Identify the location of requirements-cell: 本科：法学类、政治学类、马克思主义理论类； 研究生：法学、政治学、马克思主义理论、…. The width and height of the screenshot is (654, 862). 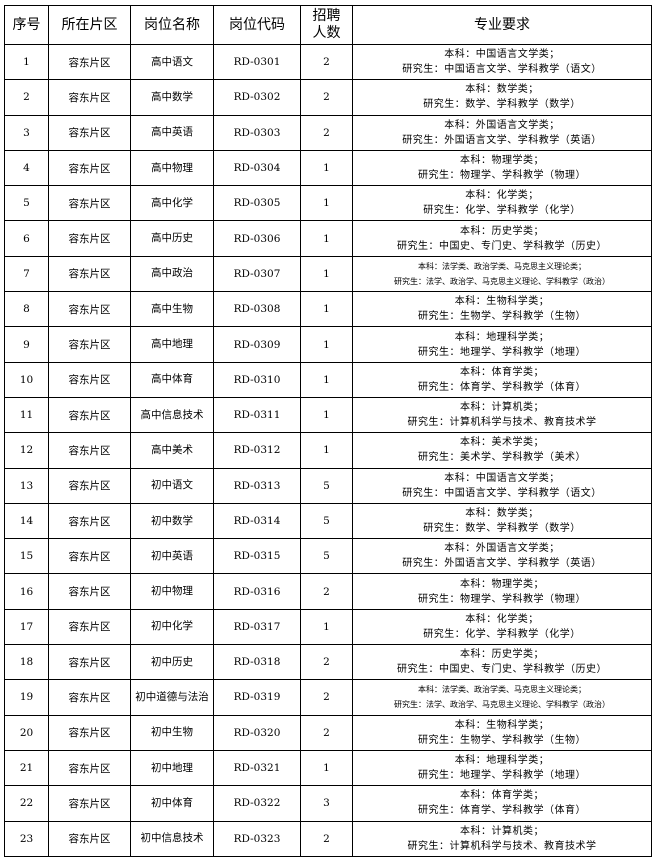
(502, 697).